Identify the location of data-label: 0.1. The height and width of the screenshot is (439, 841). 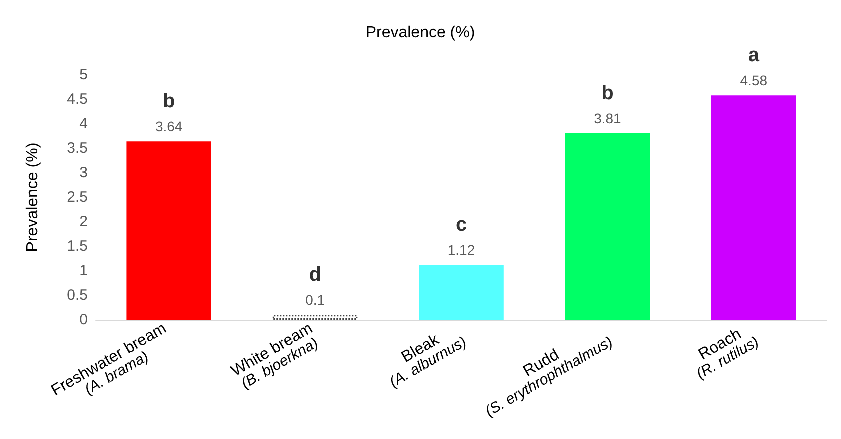
(316, 300).